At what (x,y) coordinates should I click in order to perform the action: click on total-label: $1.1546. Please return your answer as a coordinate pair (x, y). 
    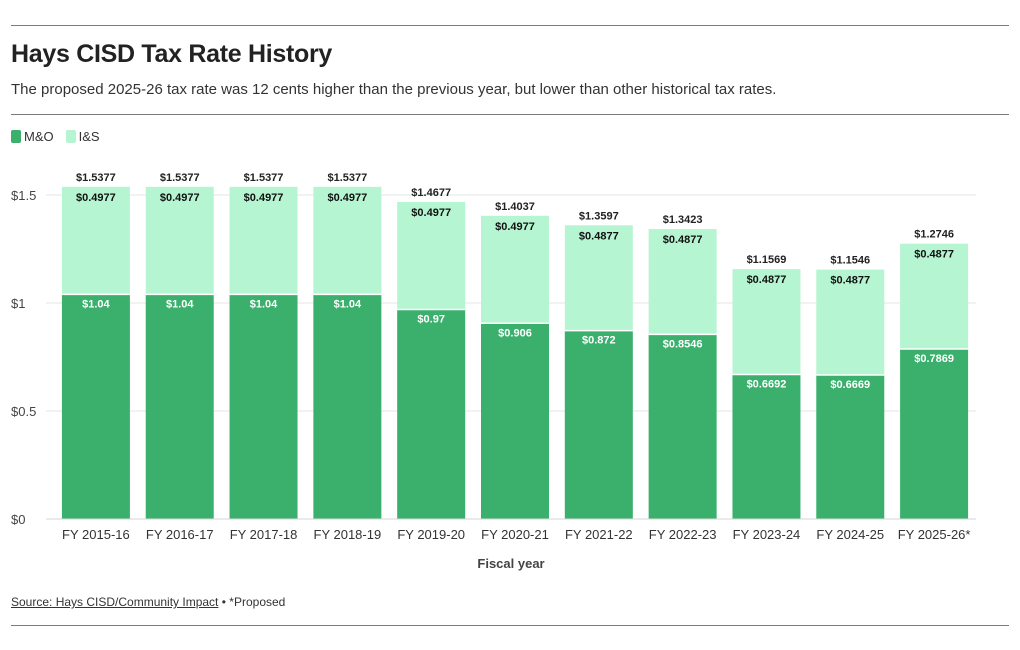
    Looking at the image, I should click on (850, 261).